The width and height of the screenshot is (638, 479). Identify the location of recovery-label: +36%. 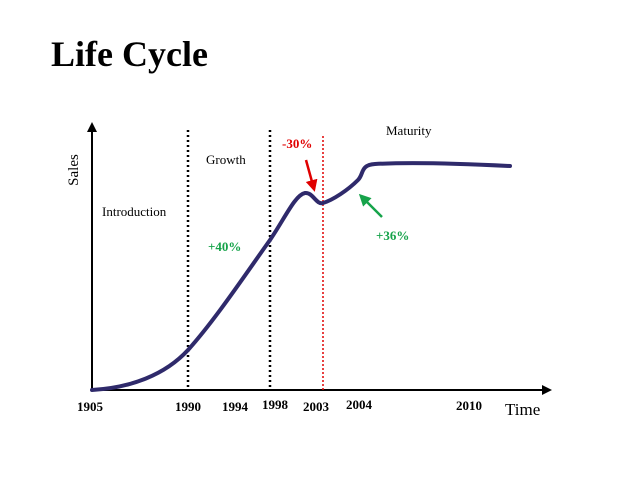
(392, 235).